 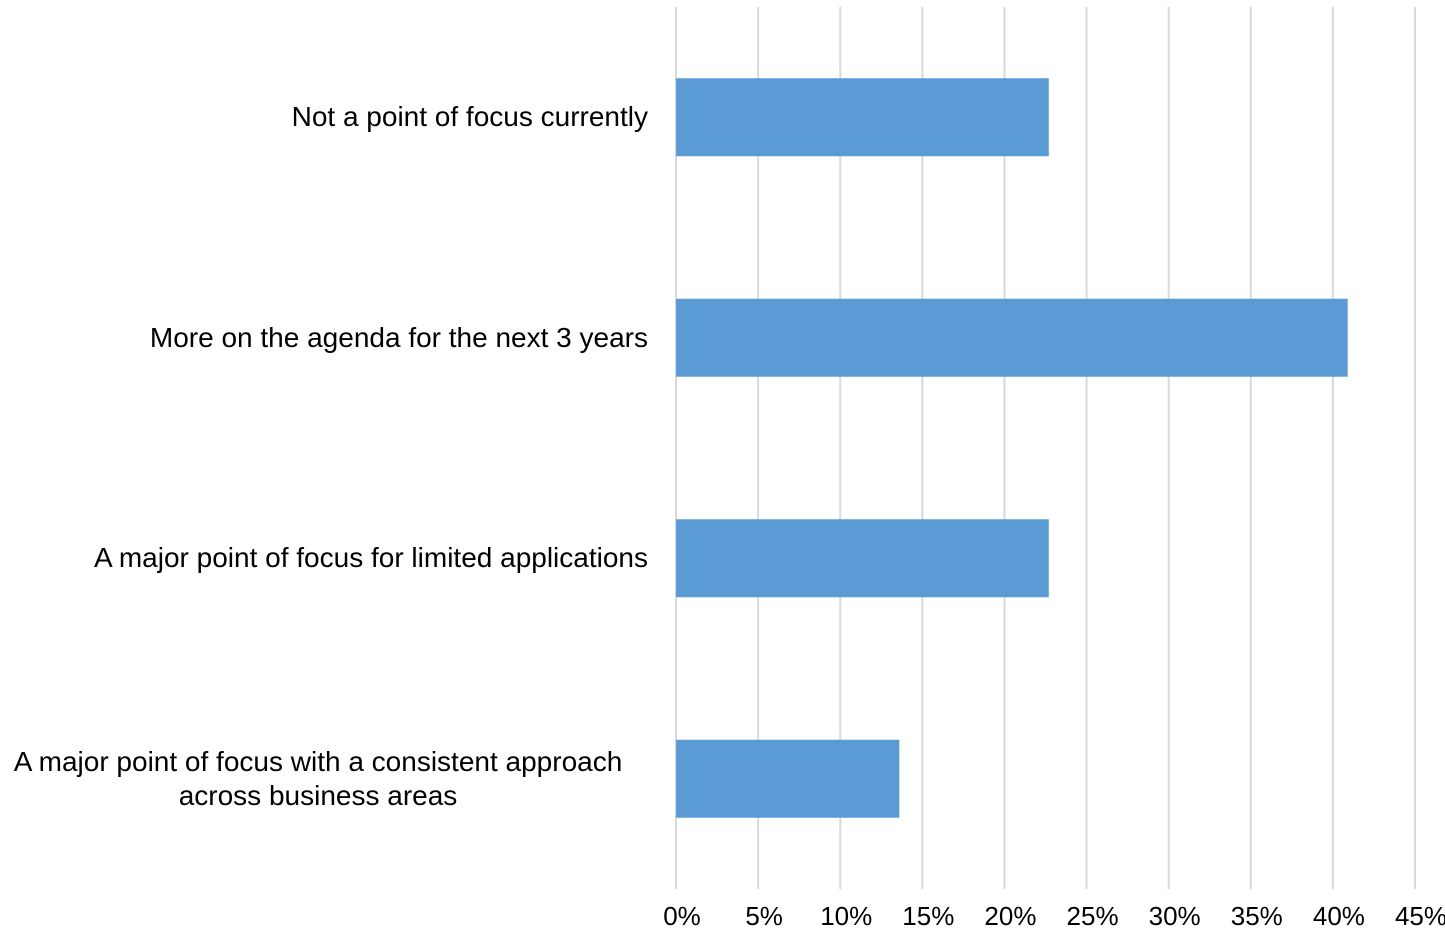 I want to click on x-tick-label: 30%, so click(x=1175, y=916).